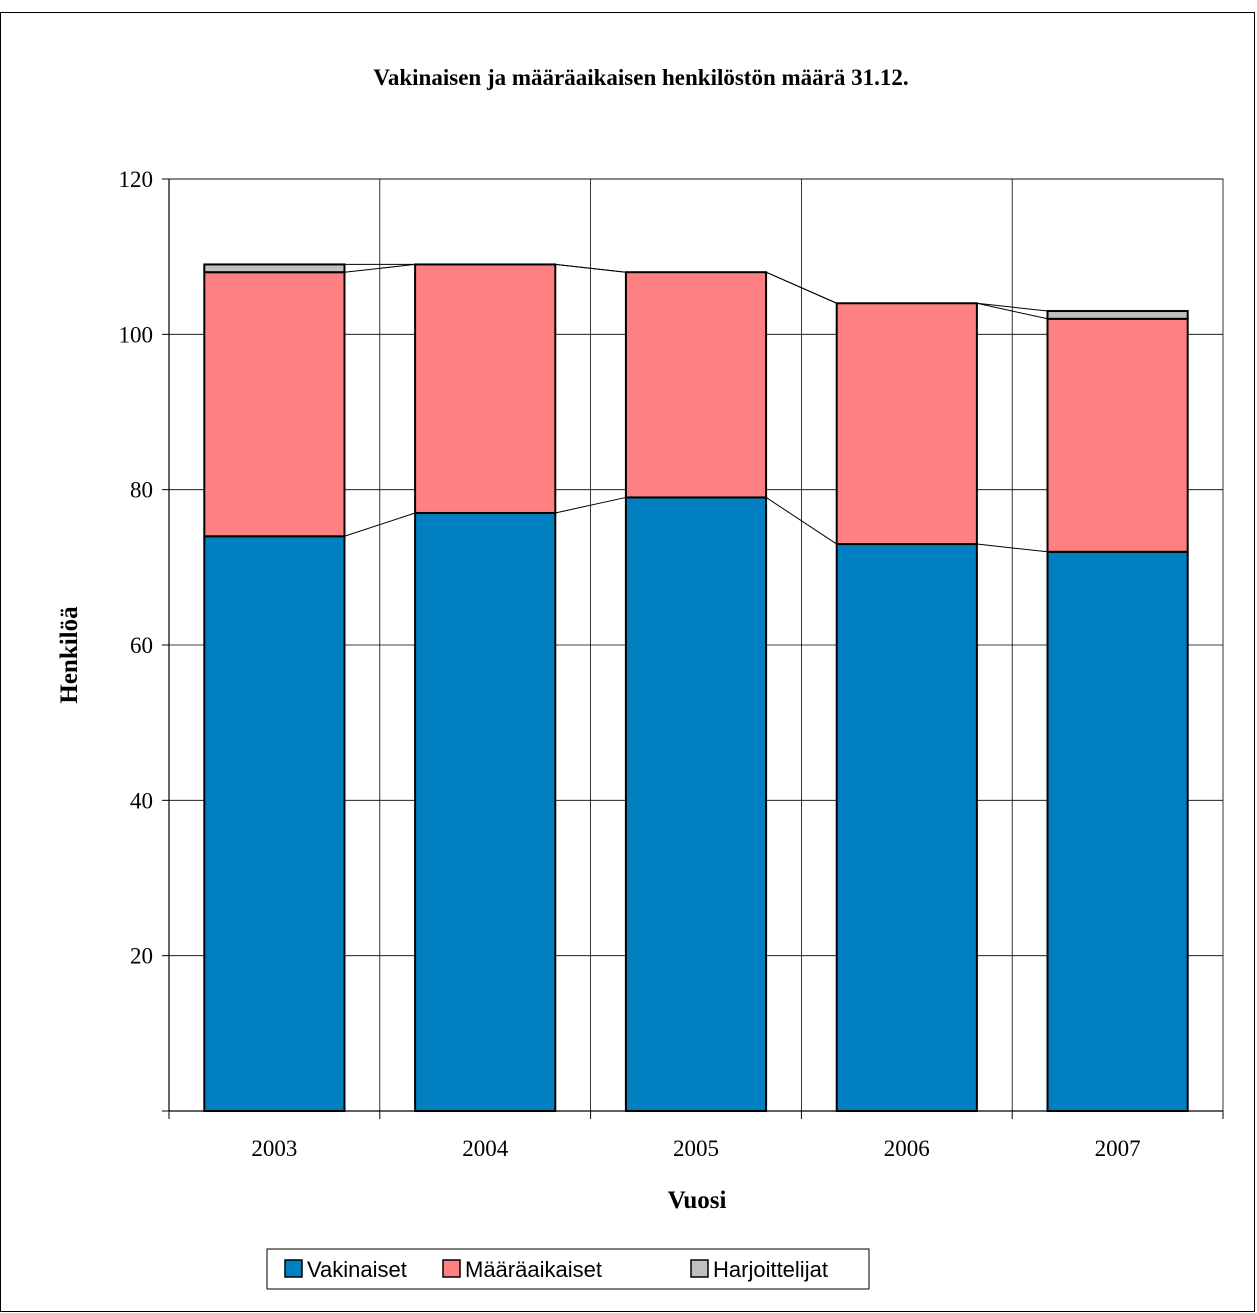 The width and height of the screenshot is (1257, 1313). Describe the element at coordinates (136, 179) in the screenshot. I see `y-tick-label: 120` at that location.